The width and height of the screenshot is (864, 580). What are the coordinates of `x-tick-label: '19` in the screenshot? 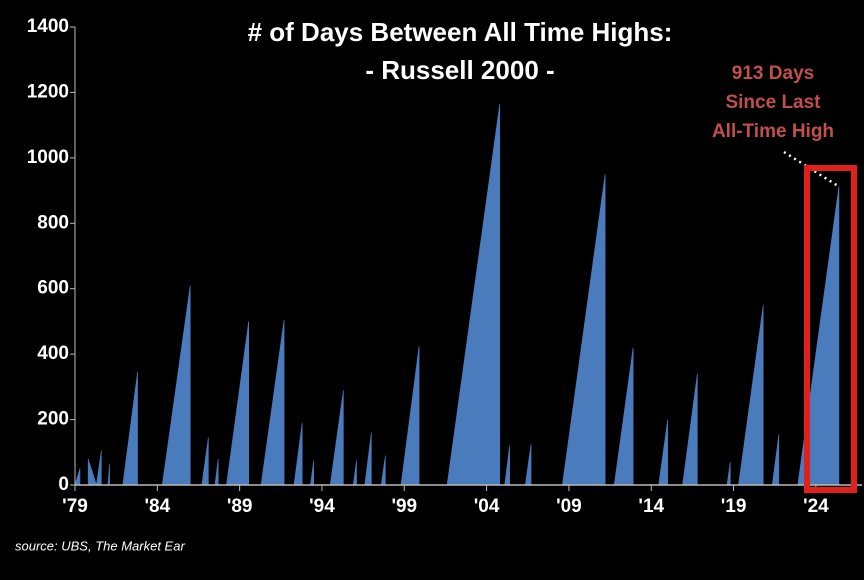 It's located at (734, 506).